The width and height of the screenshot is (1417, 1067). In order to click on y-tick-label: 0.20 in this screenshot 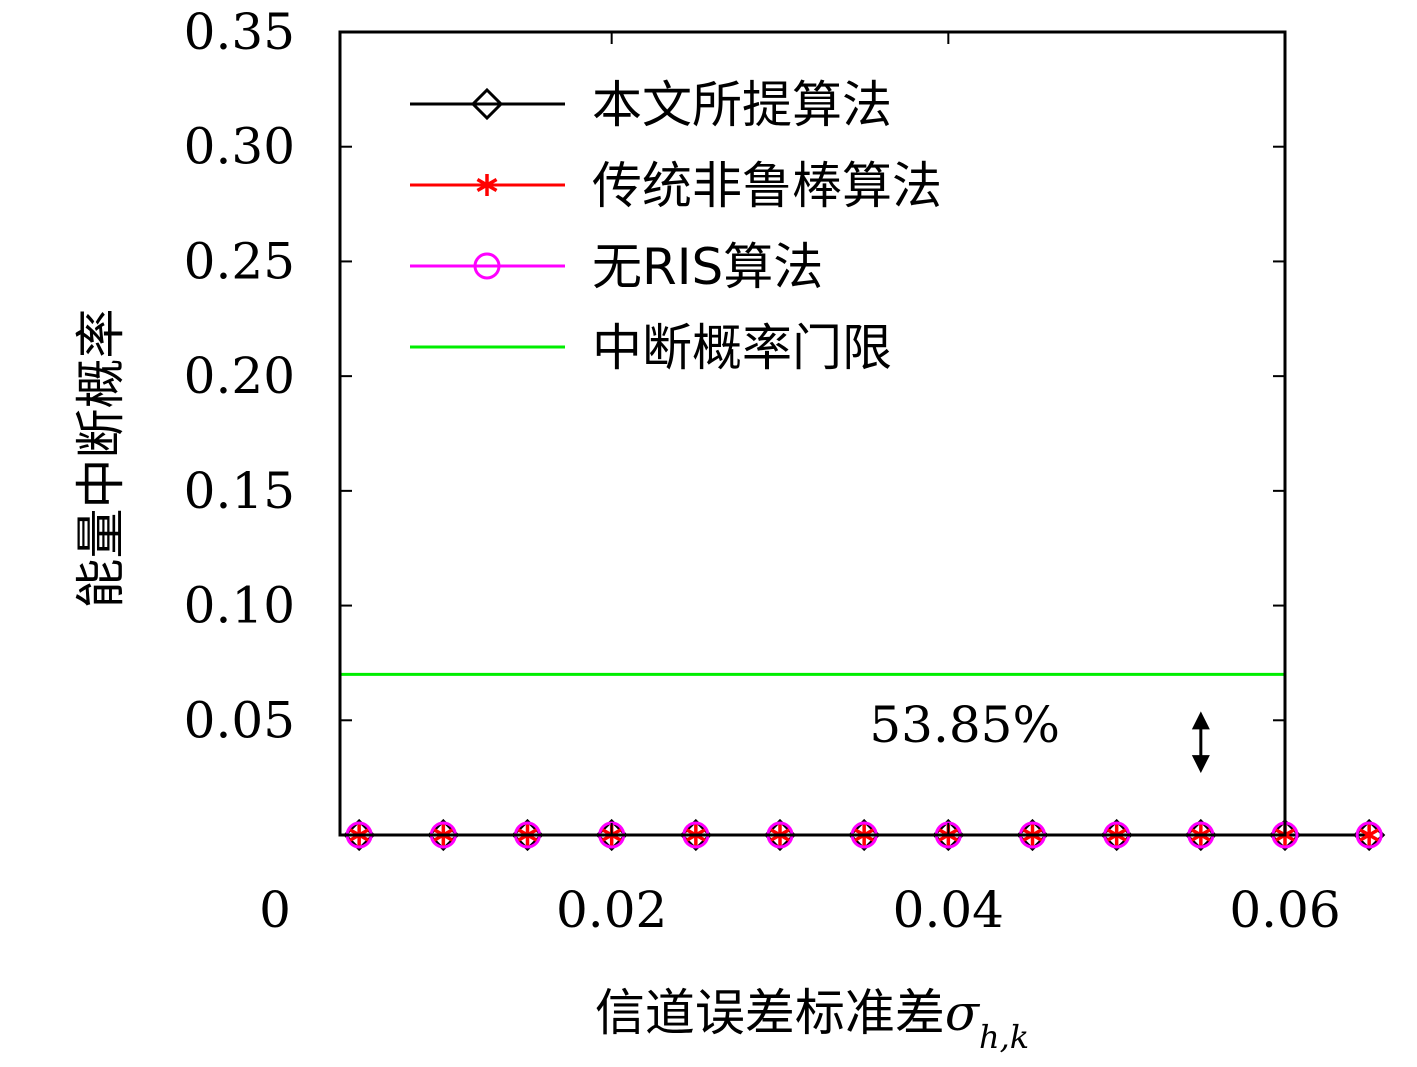, I will do `click(239, 376)`.